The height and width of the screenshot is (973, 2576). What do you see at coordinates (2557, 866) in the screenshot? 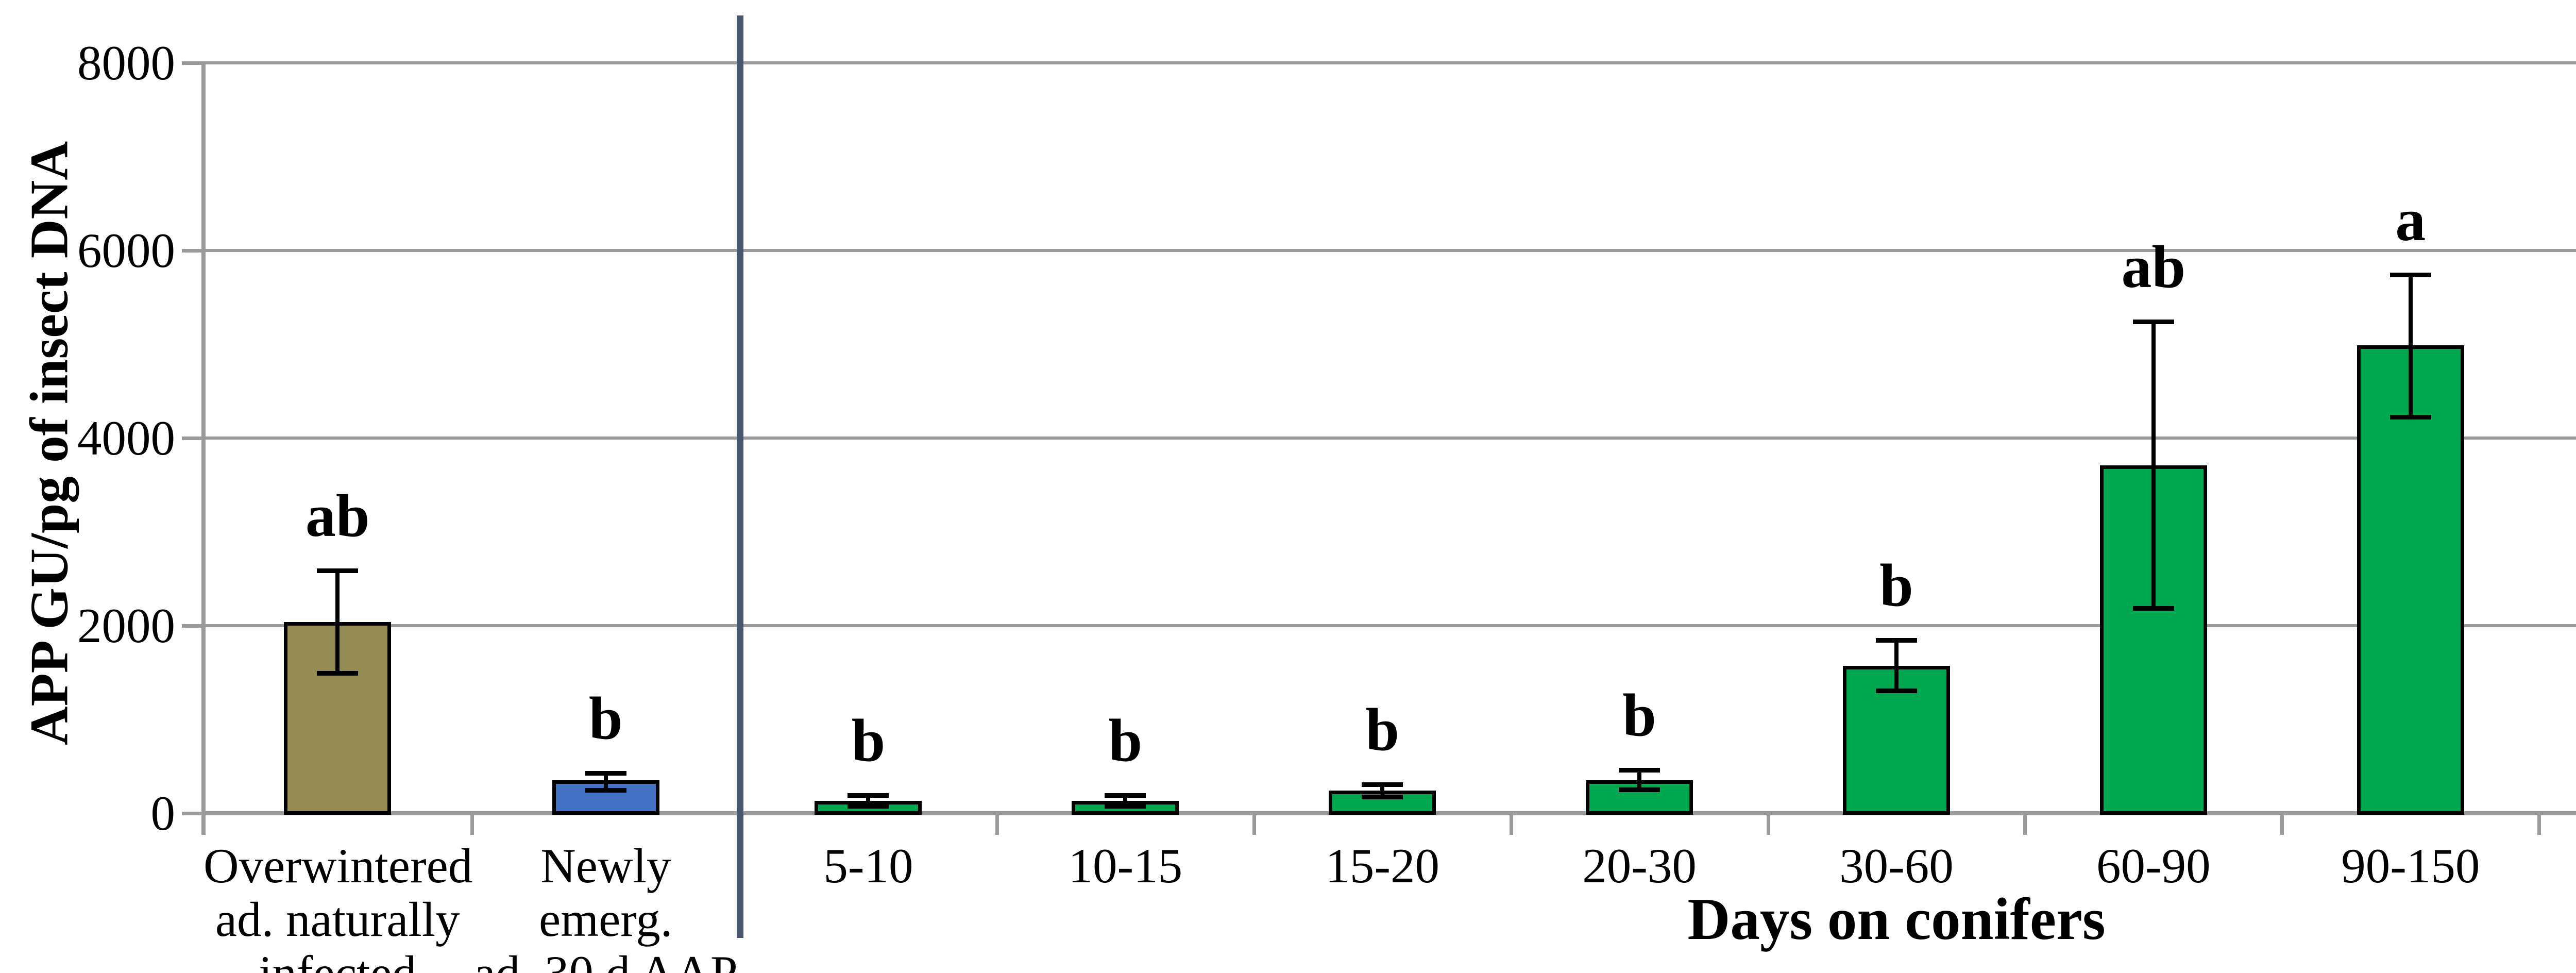
I see `category-label-150-250: 150-250` at bounding box center [2557, 866].